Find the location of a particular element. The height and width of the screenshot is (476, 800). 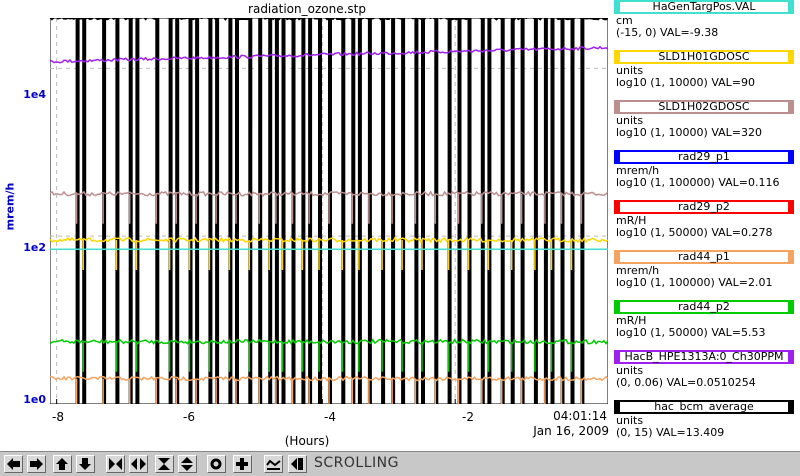

series-hacb-hpe1313a-0-ch30ppm is located at coordinates (329, 54).